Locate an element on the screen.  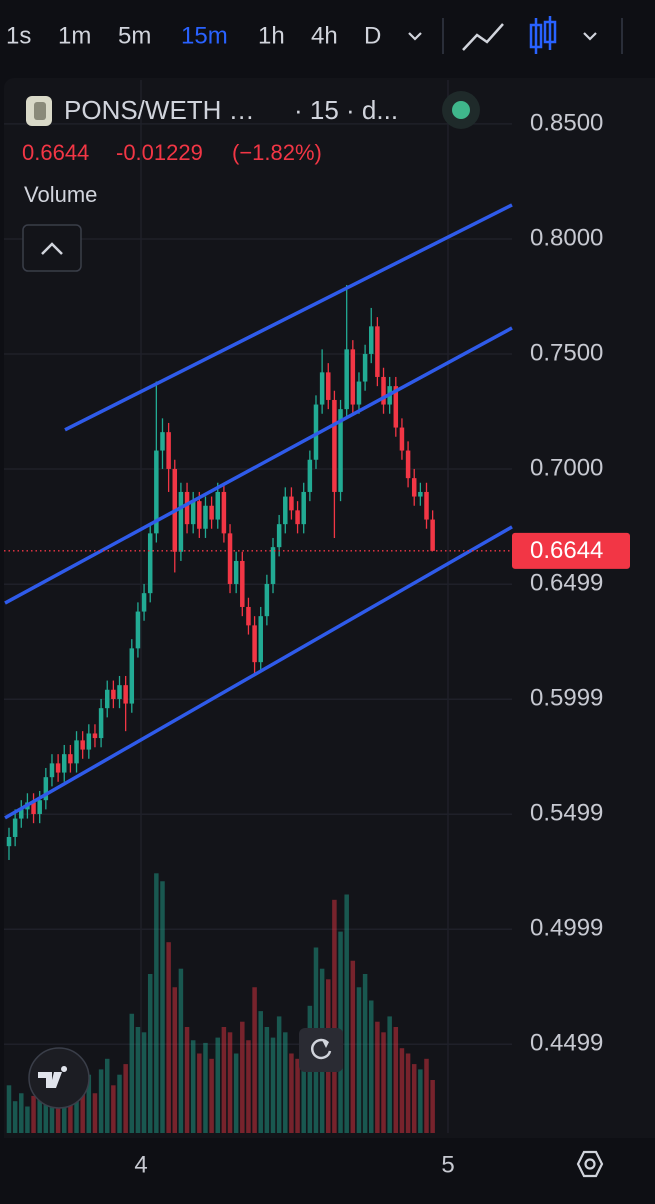
settings-button is located at coordinates (590, 1164).